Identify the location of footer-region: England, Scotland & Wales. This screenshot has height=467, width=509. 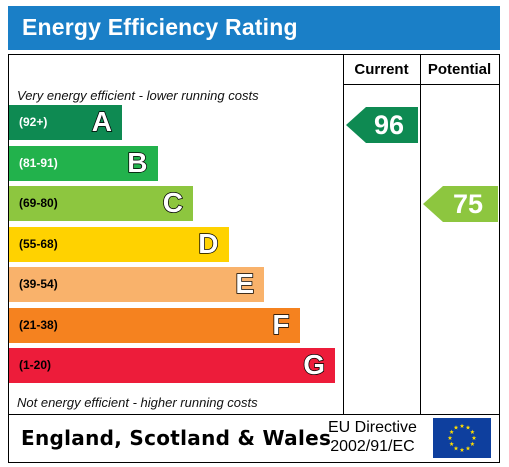
(176, 438).